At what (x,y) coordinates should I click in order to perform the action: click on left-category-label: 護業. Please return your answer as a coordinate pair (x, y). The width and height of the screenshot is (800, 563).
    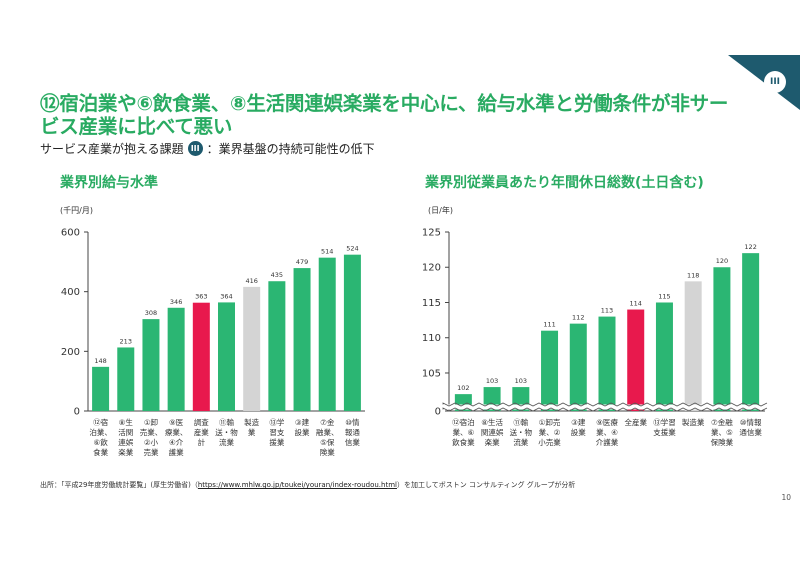
    Looking at the image, I should click on (176, 452).